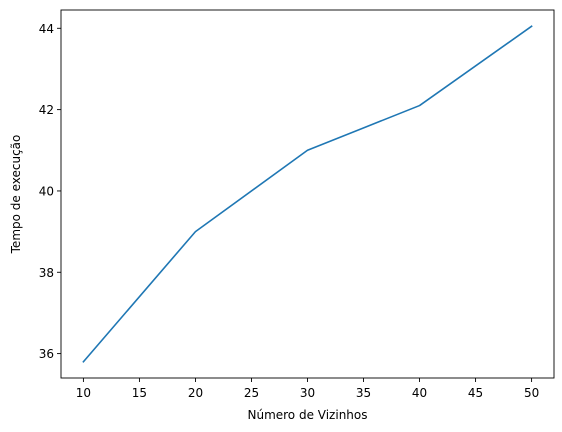 This screenshot has width=562, height=432. Describe the element at coordinates (46, 191) in the screenshot. I see `y-tick-label: 40` at that location.